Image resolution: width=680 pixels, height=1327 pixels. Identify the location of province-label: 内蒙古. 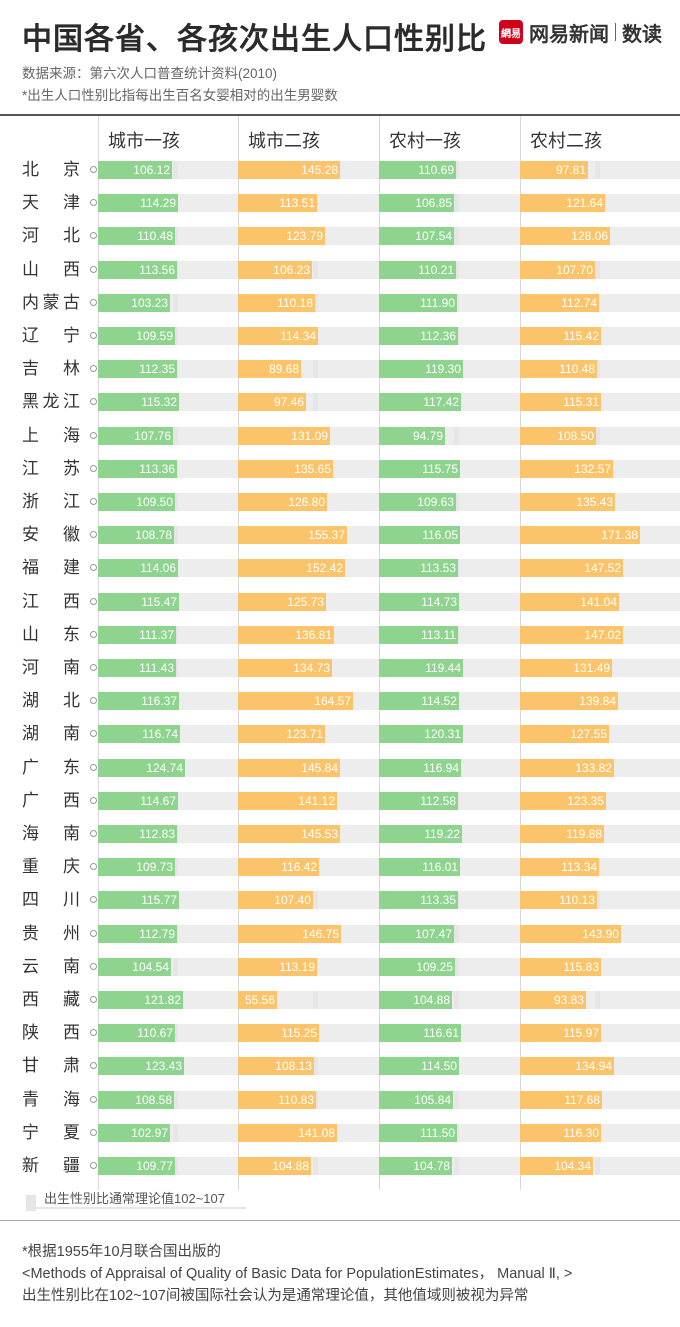
(51, 302).